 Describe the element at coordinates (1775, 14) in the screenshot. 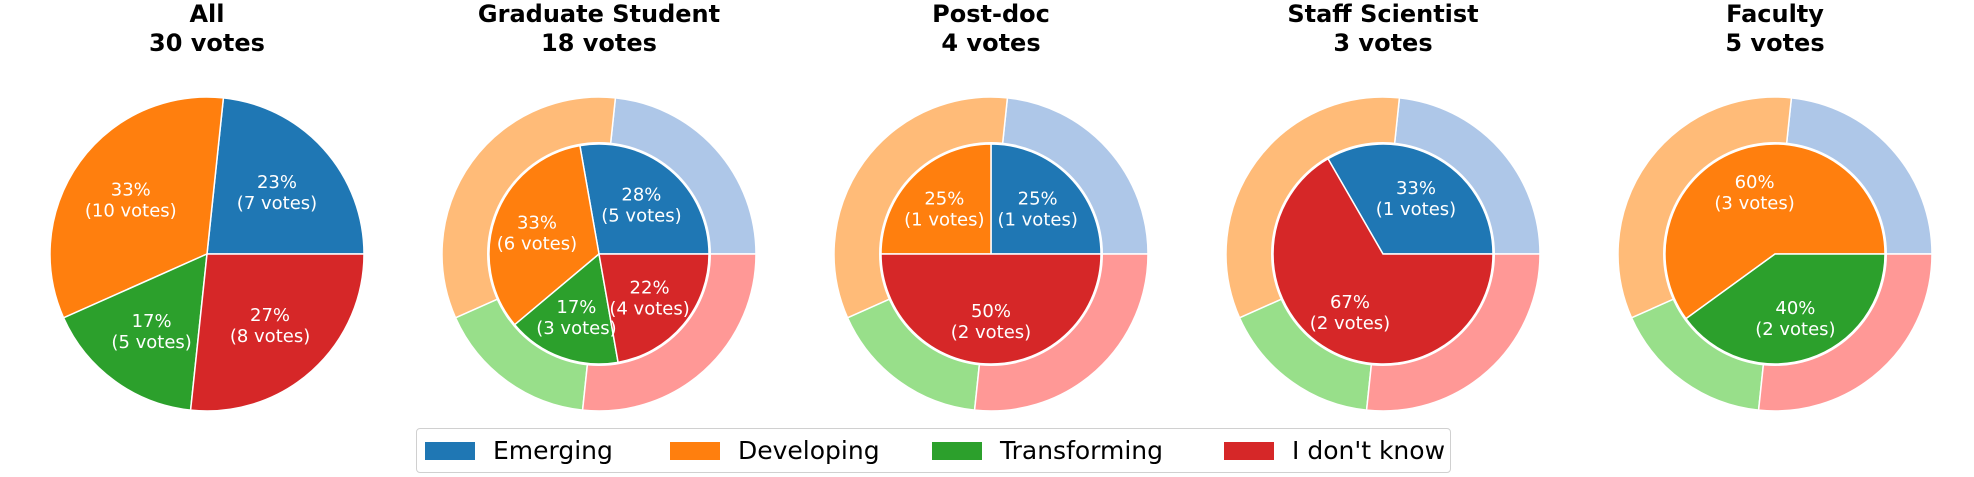

I see `chart-title: Faculty` at that location.